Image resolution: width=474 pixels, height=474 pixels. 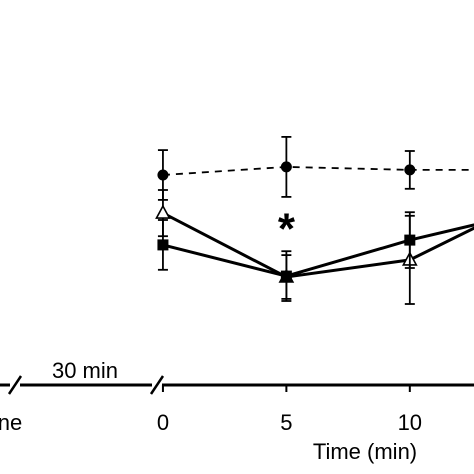 I want to click on significance-mark: *, so click(x=287, y=229).